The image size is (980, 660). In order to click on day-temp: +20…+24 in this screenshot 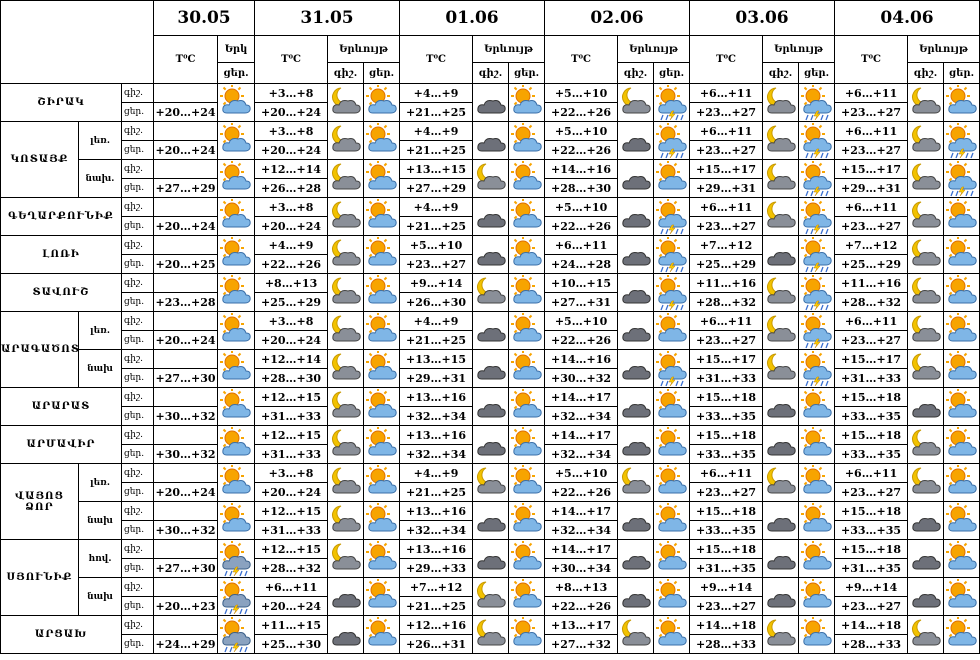, I will do `click(186, 226)`.